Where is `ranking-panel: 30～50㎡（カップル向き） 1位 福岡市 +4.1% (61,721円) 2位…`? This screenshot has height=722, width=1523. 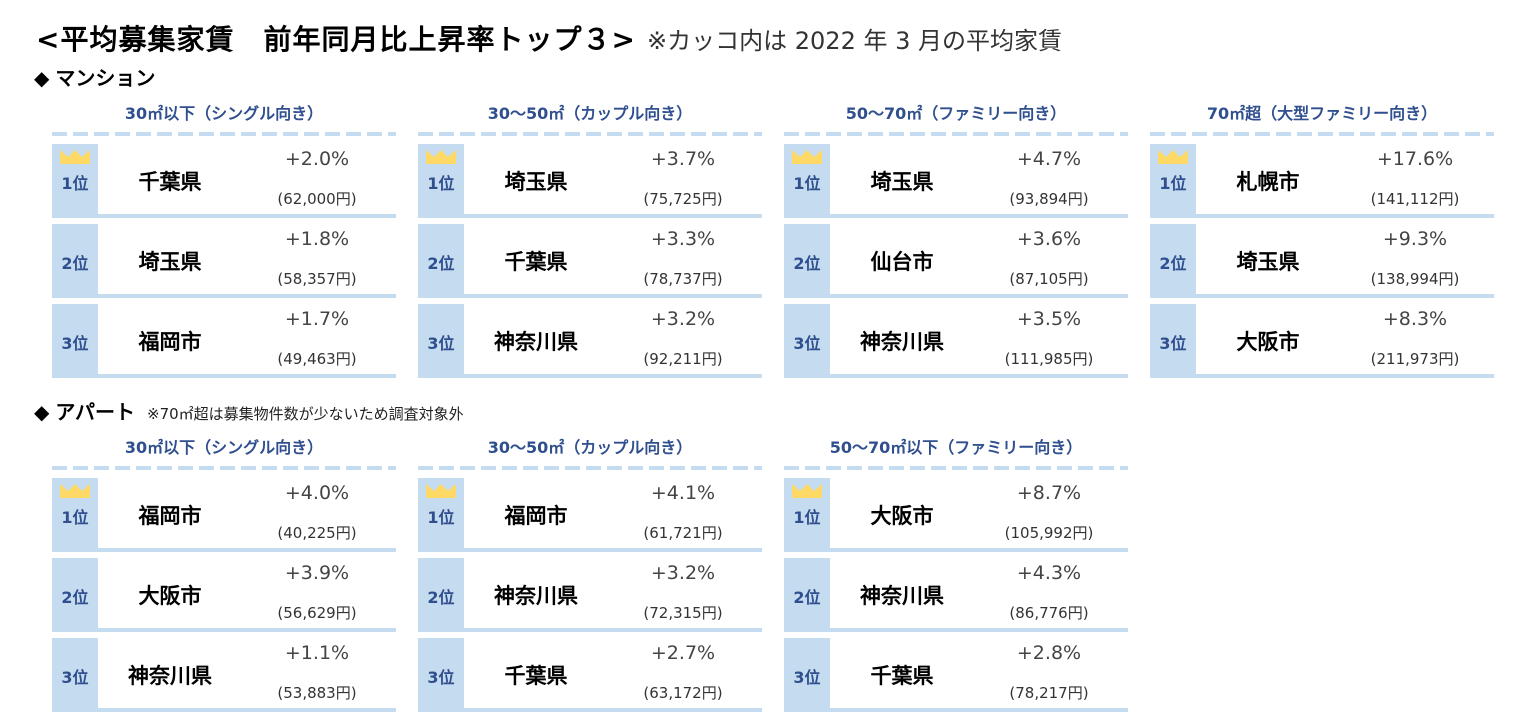 ranking-panel: 30～50㎡（カップル向き） 1位 福岡市 +4.1% (61,721円) 2位… is located at coordinates (590, 577).